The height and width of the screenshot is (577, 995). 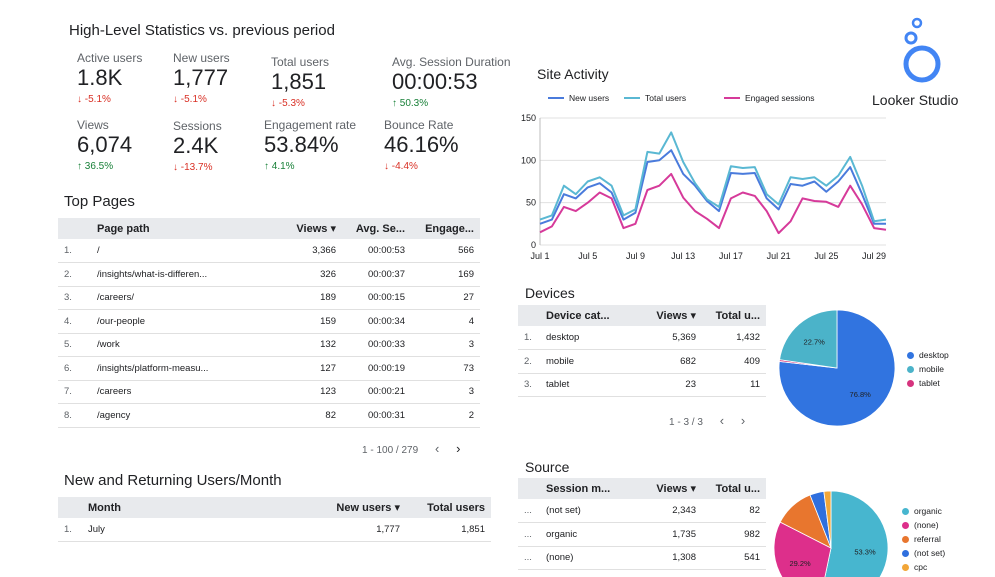 I want to click on cell-session-medium: organic, so click(x=588, y=534).